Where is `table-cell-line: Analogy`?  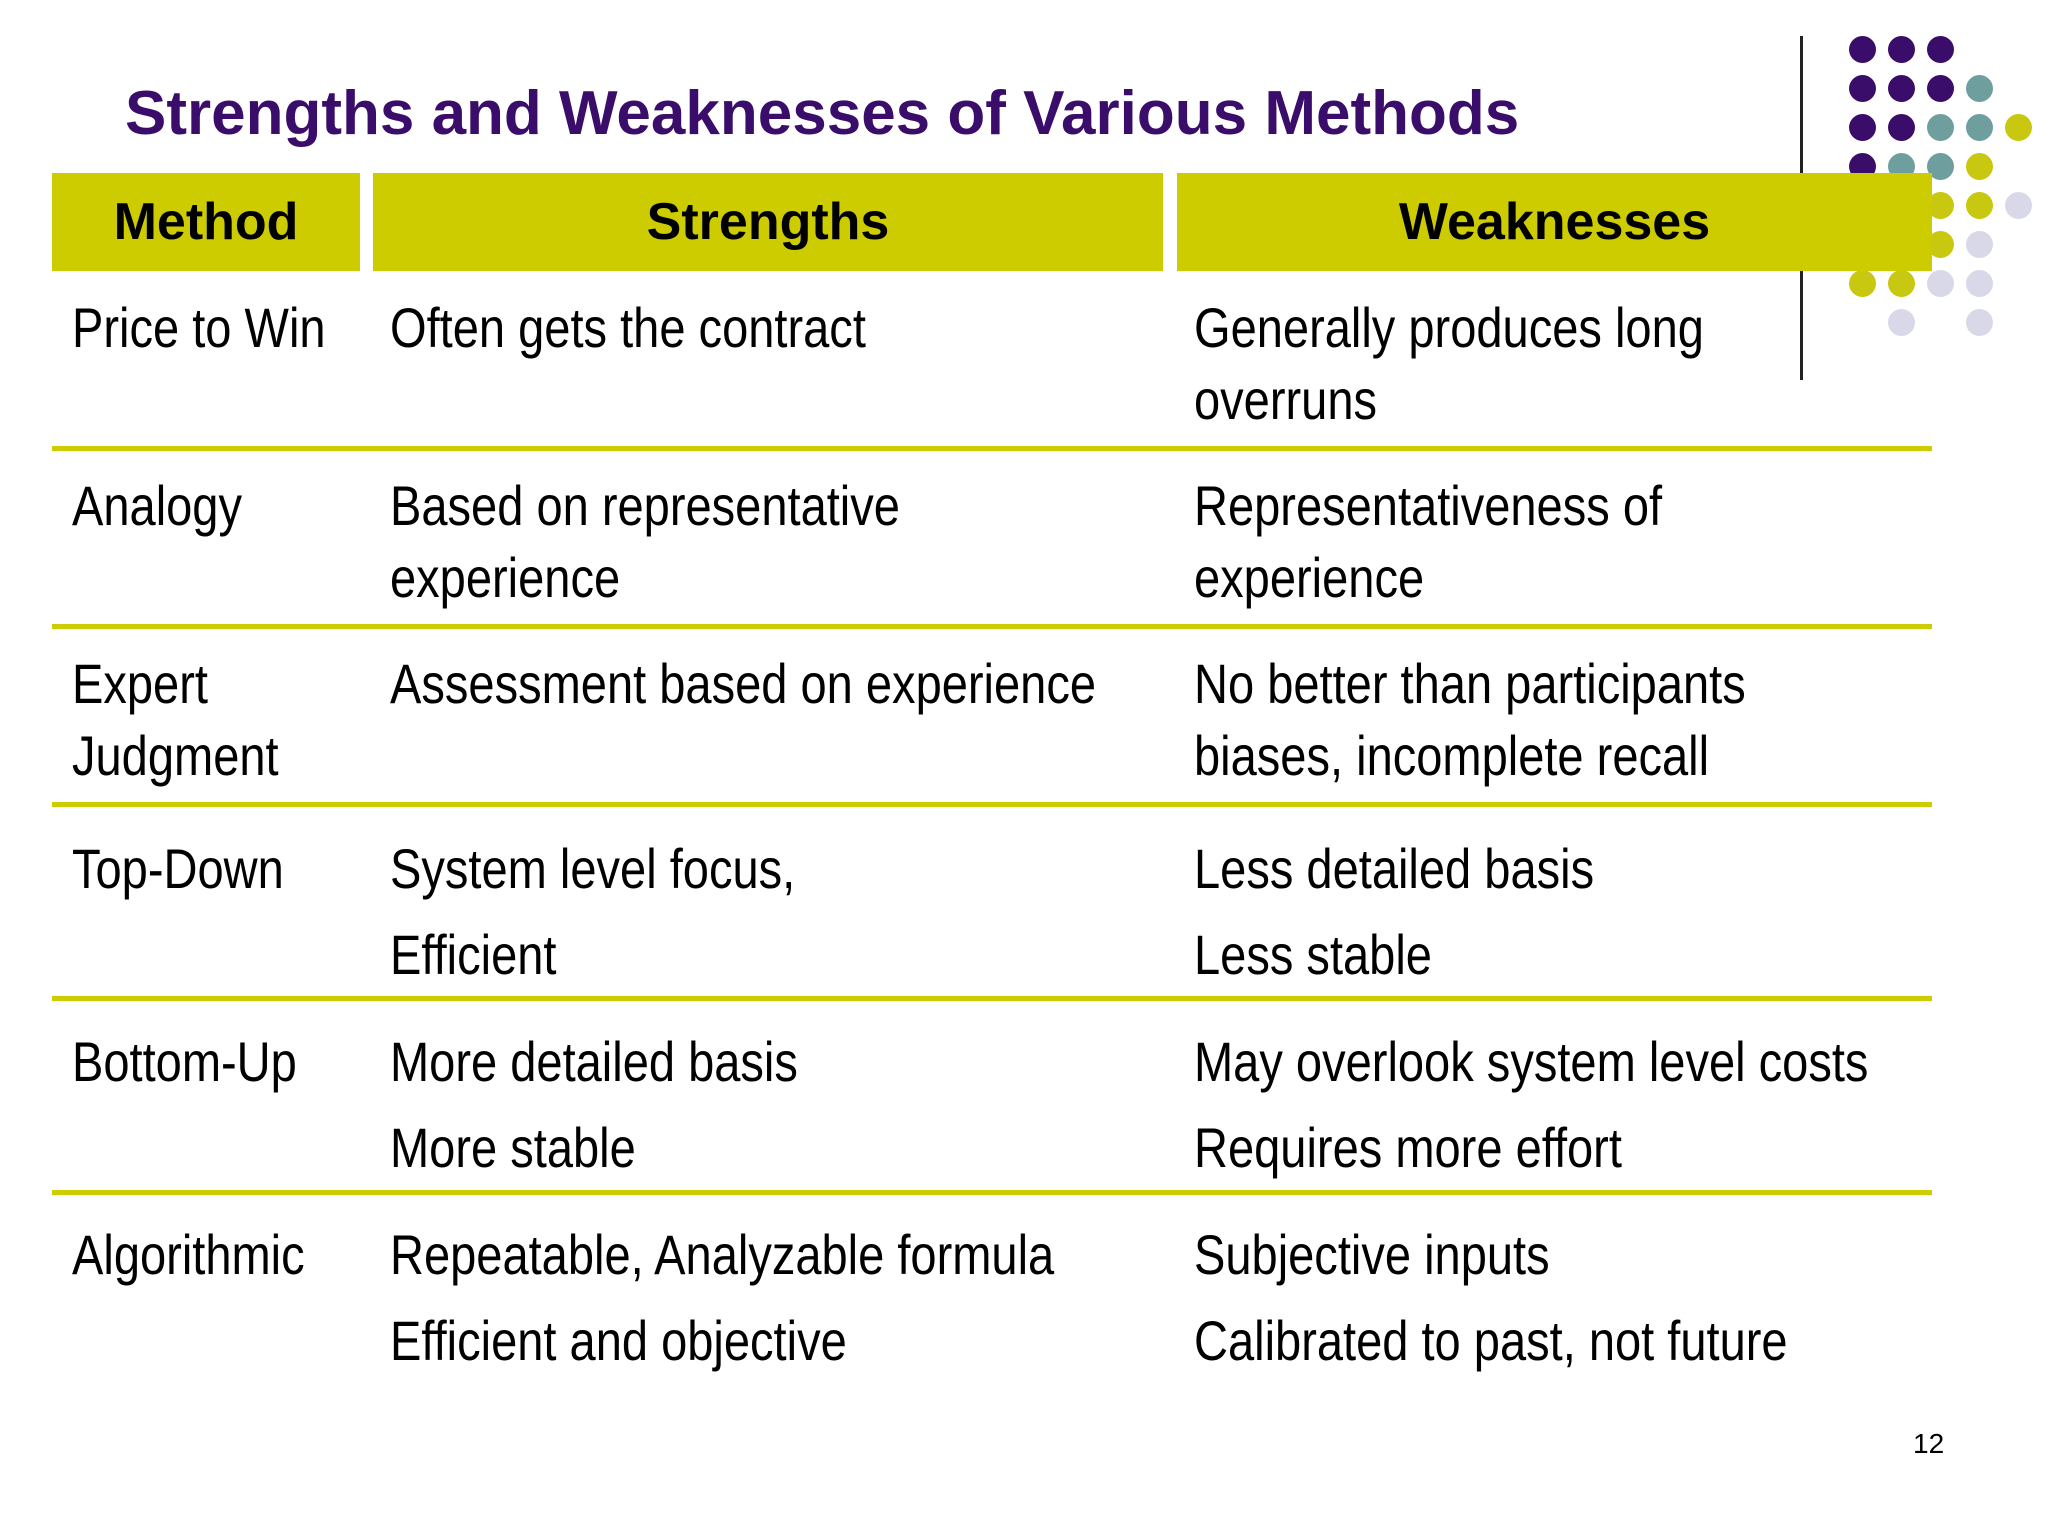
table-cell-line: Analogy is located at coordinates (157, 505).